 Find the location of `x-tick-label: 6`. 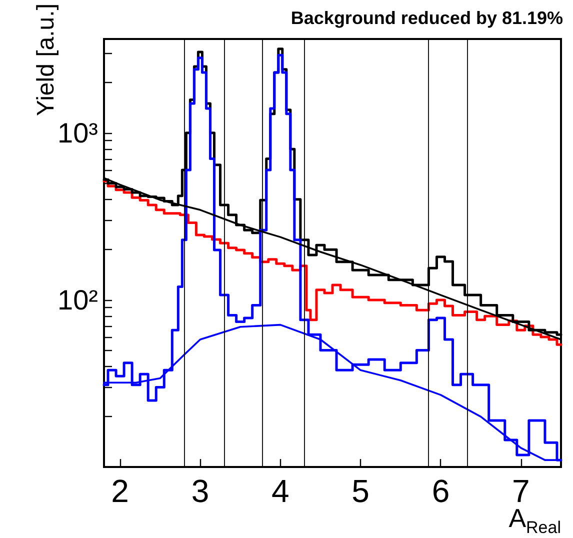

x-tick-label: 6 is located at coordinates (441, 491).